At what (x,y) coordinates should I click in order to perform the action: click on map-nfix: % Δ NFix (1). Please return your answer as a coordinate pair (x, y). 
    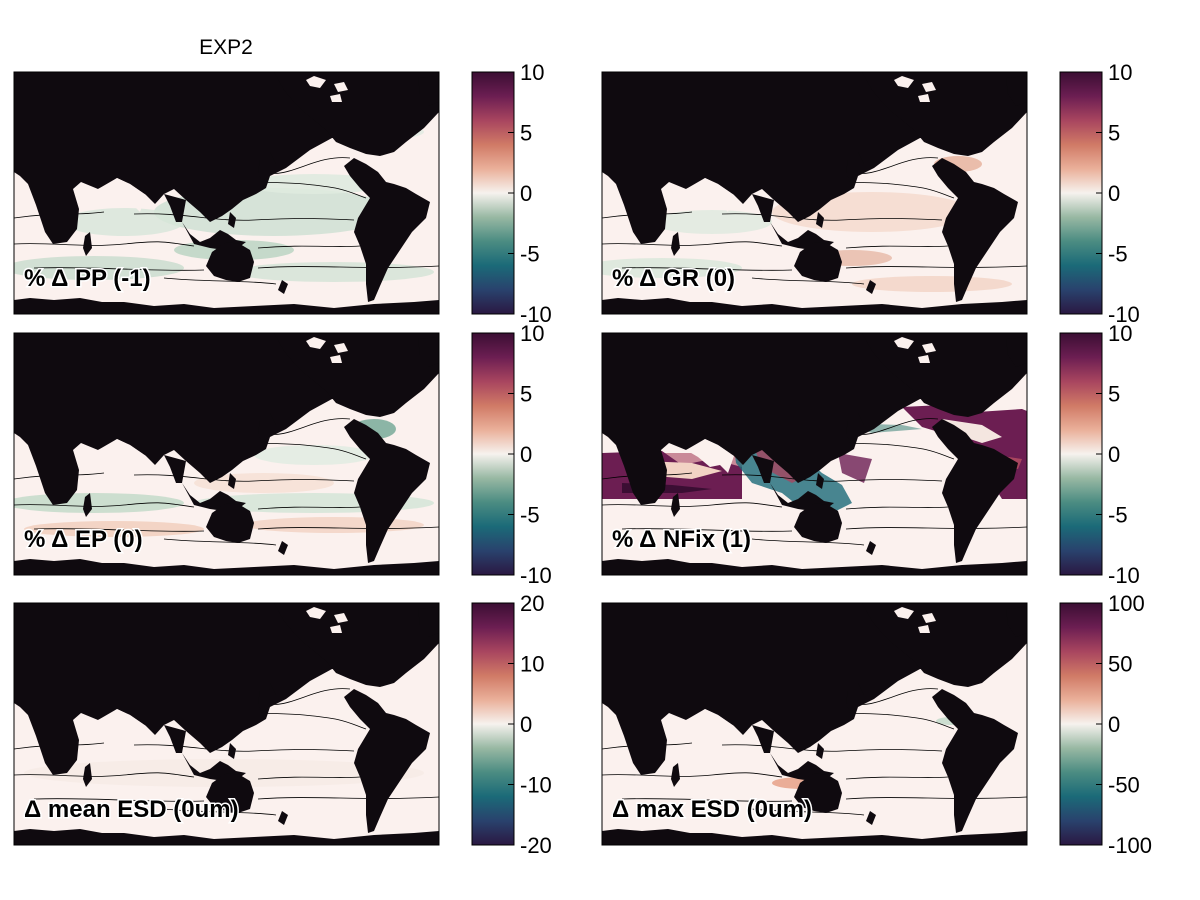
    Looking at the image, I should click on (814, 454).